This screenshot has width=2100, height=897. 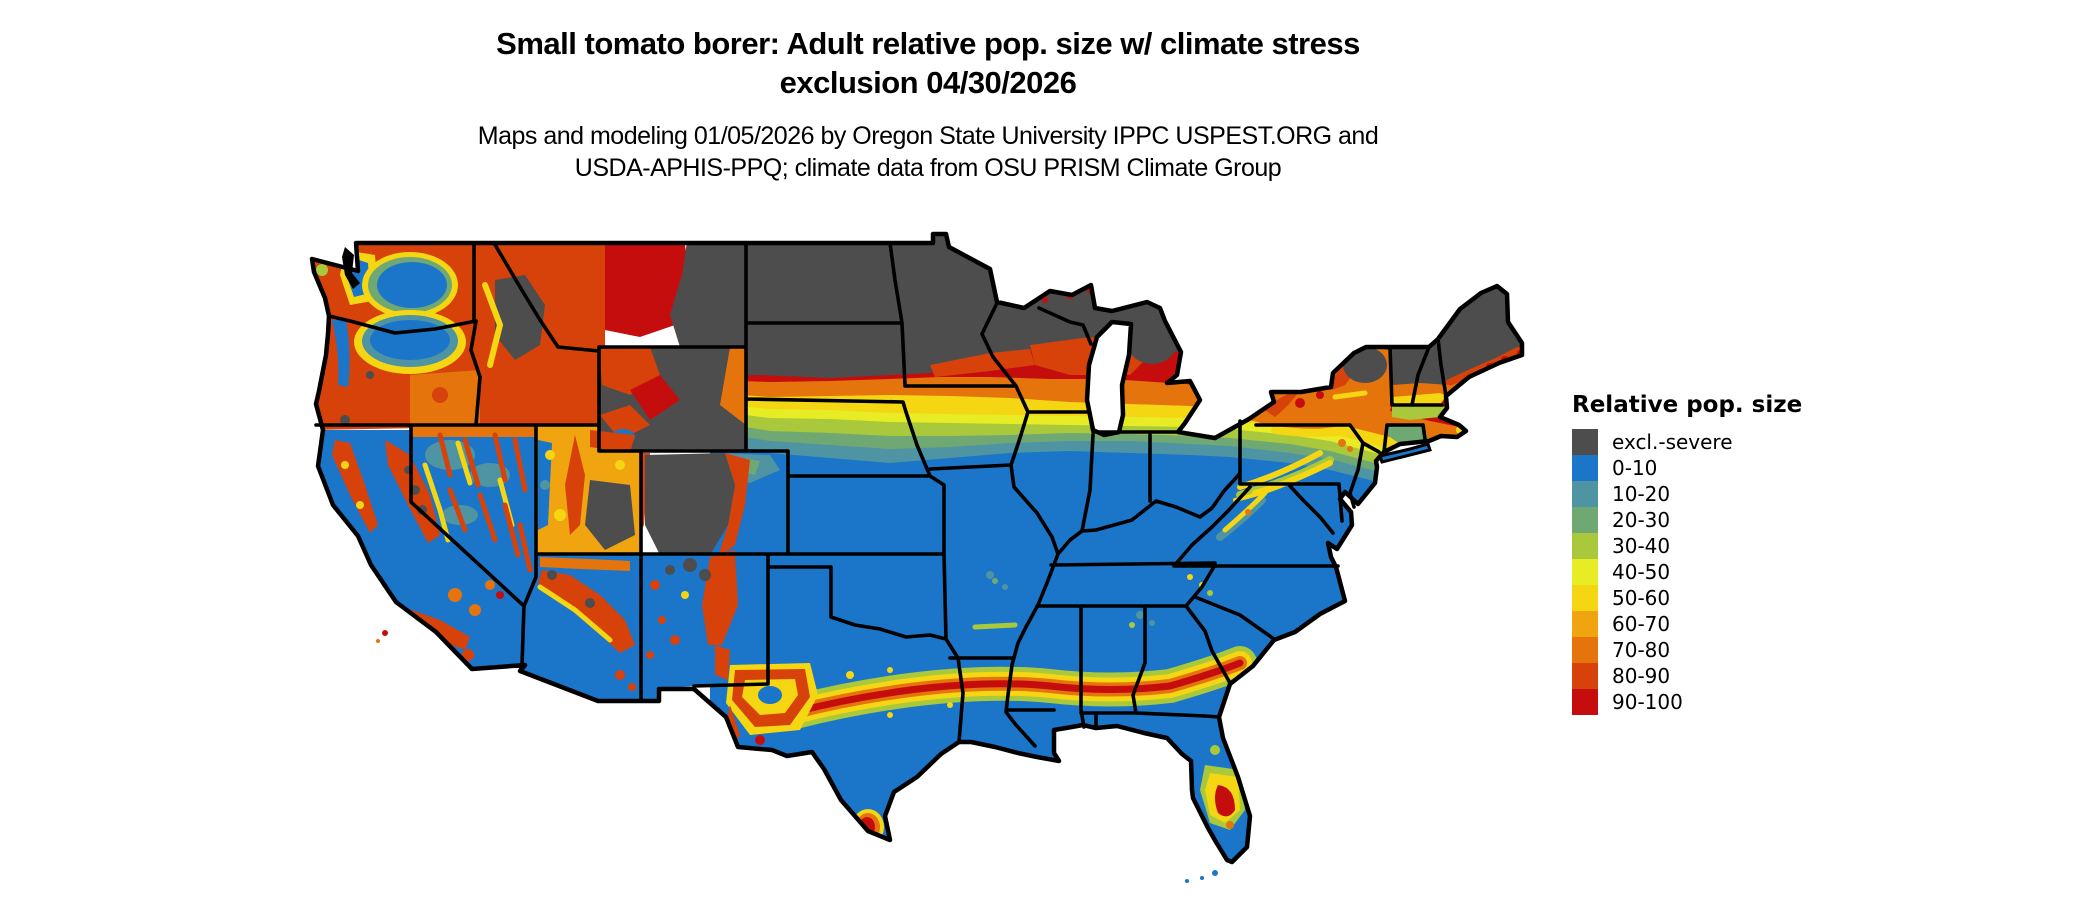 I want to click on region-florida-green-dot, so click(x=1215, y=750).